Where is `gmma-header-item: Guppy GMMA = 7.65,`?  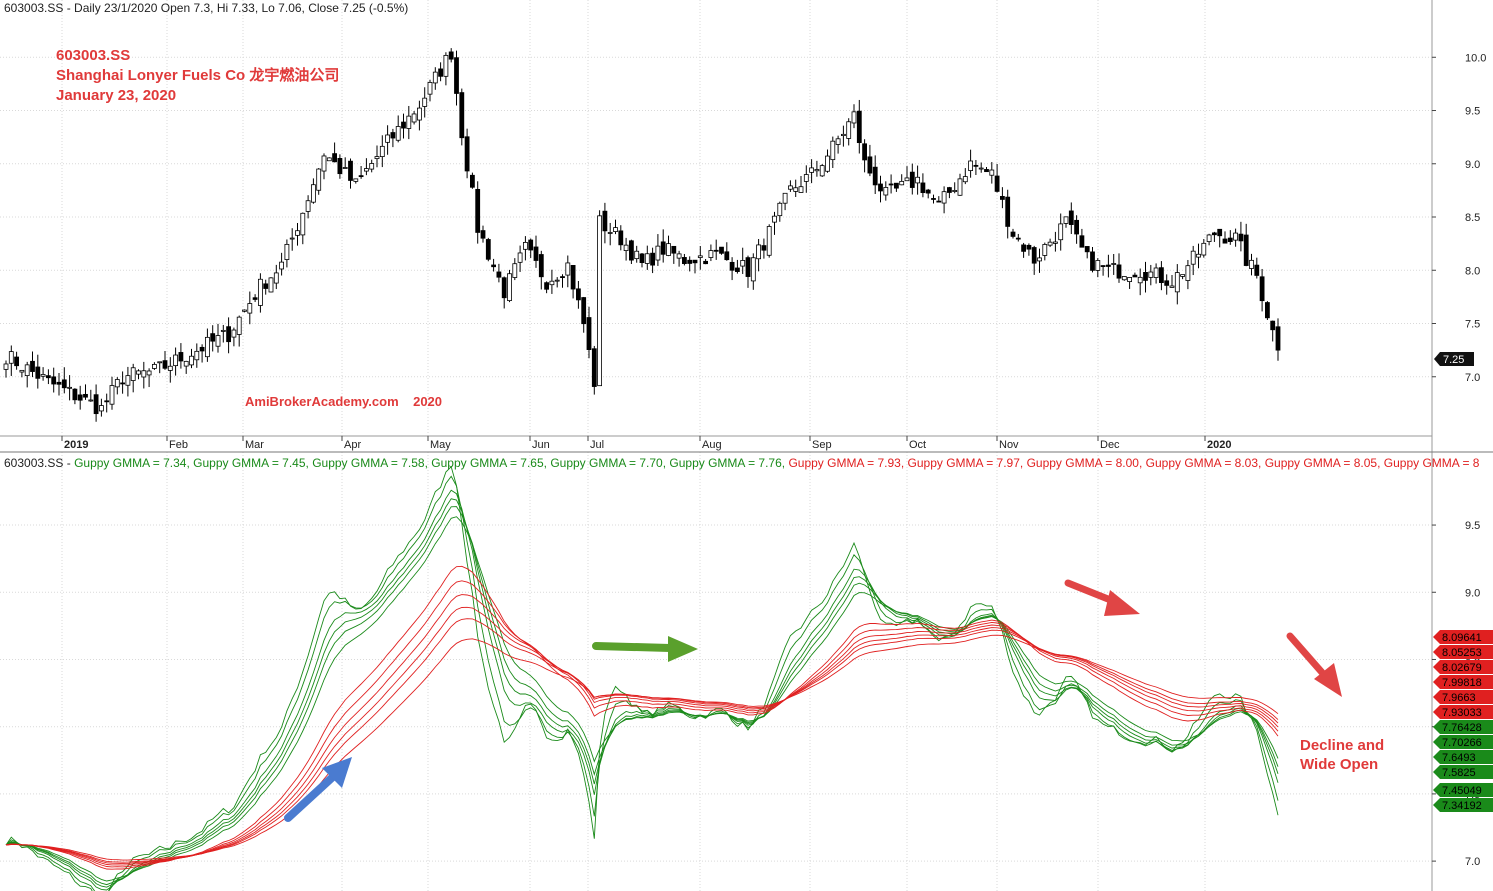 gmma-header-item: Guppy GMMA = 7.65, is located at coordinates (487, 463).